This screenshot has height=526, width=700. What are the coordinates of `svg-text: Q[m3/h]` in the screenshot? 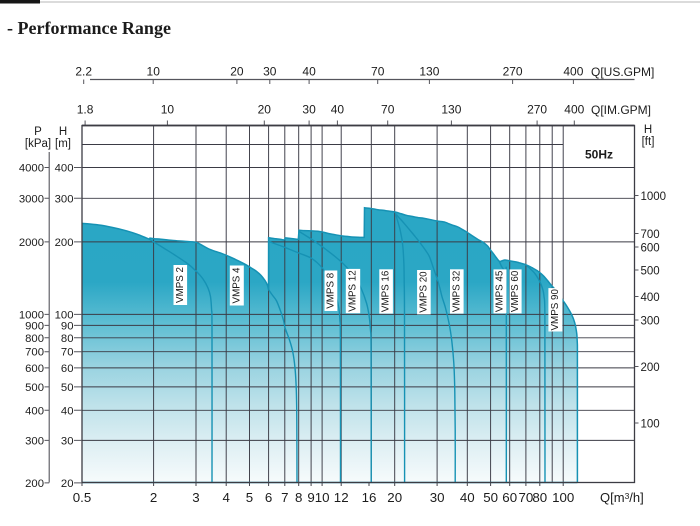 It's located at (622, 497).